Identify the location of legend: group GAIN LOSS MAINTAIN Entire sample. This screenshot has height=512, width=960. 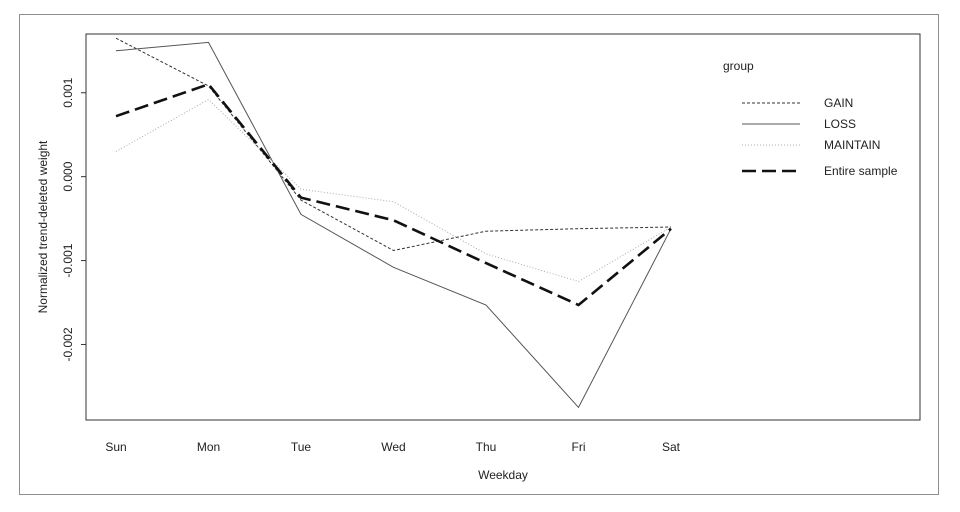
(810, 118).